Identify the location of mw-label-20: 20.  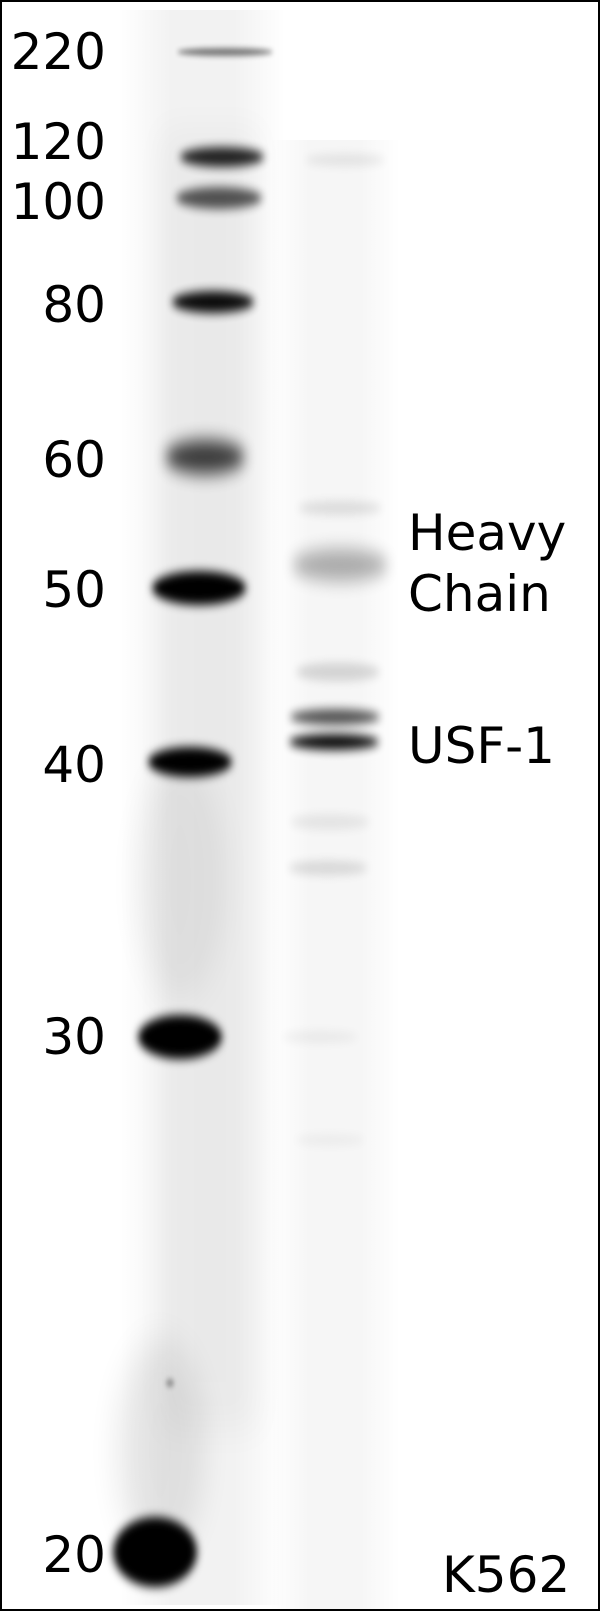
(74, 1555).